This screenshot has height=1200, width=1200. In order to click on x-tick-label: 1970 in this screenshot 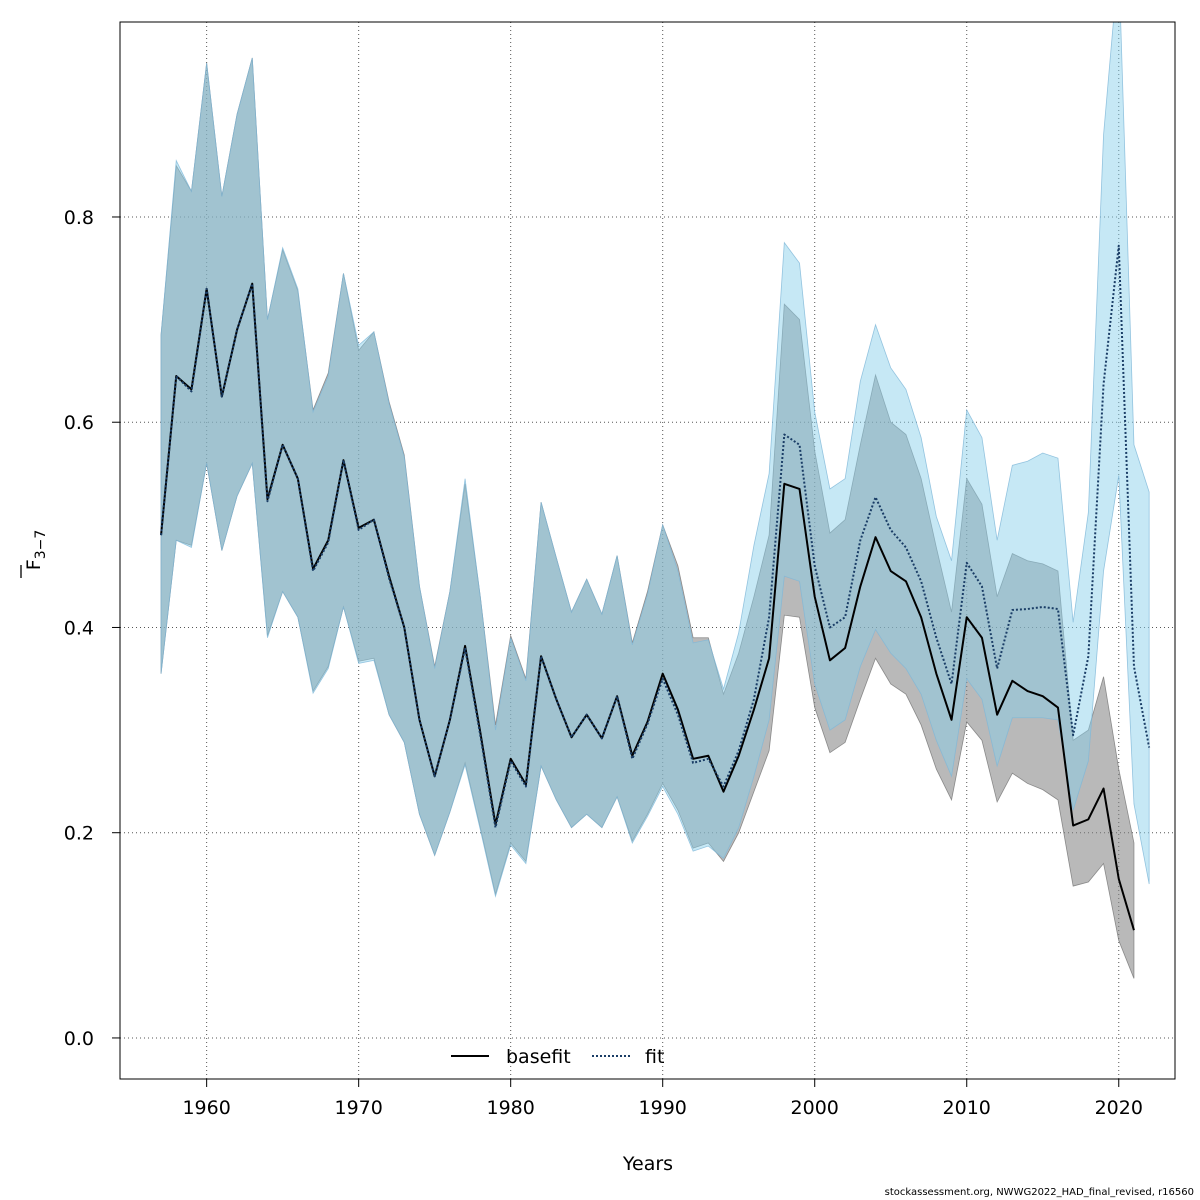, I will do `click(358, 1108)`.